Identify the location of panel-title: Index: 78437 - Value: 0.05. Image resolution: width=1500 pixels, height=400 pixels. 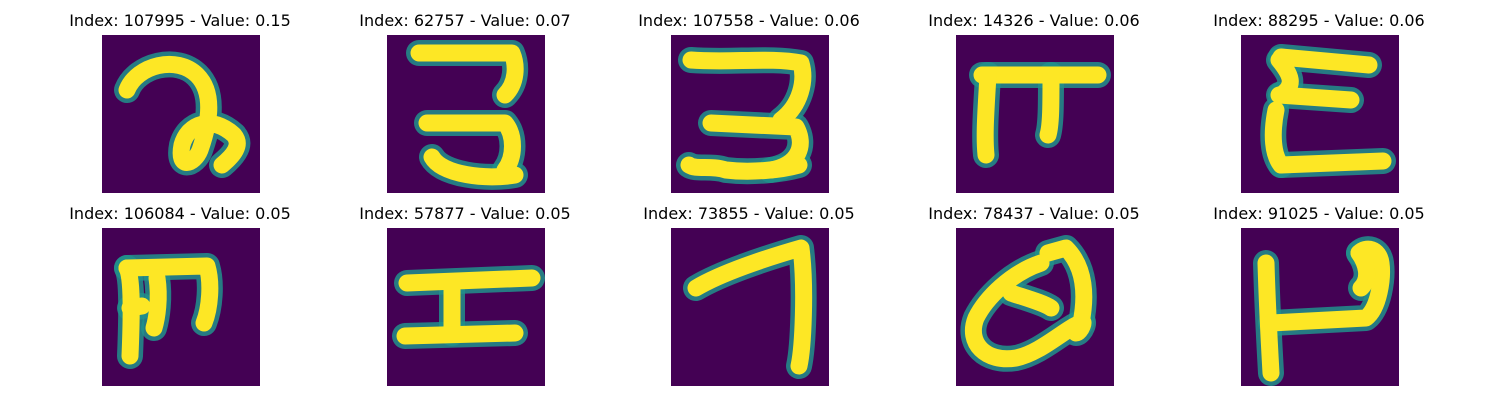
(1034, 213).